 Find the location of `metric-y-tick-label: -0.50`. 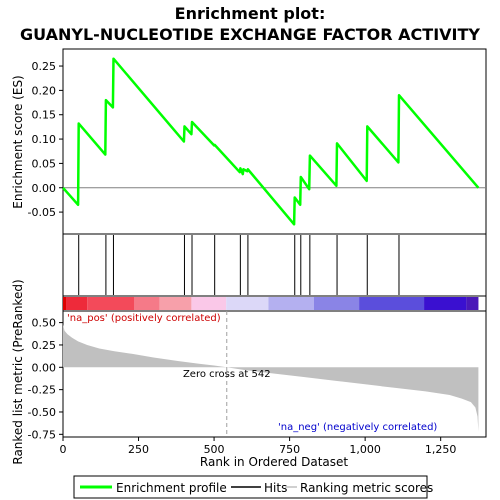

metric-y-tick-label: -0.50 is located at coordinates (42, 412).